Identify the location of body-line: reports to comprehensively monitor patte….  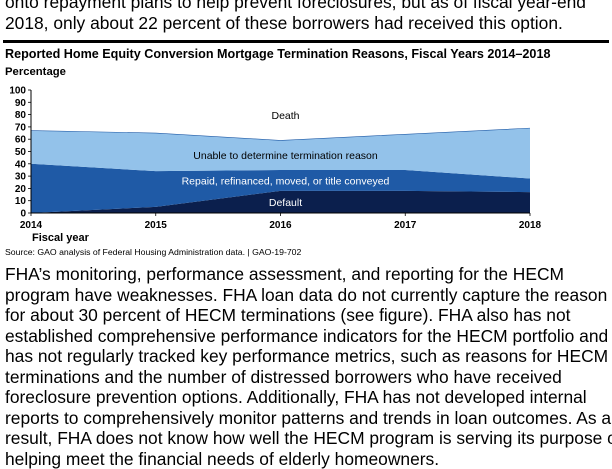
(307, 418).